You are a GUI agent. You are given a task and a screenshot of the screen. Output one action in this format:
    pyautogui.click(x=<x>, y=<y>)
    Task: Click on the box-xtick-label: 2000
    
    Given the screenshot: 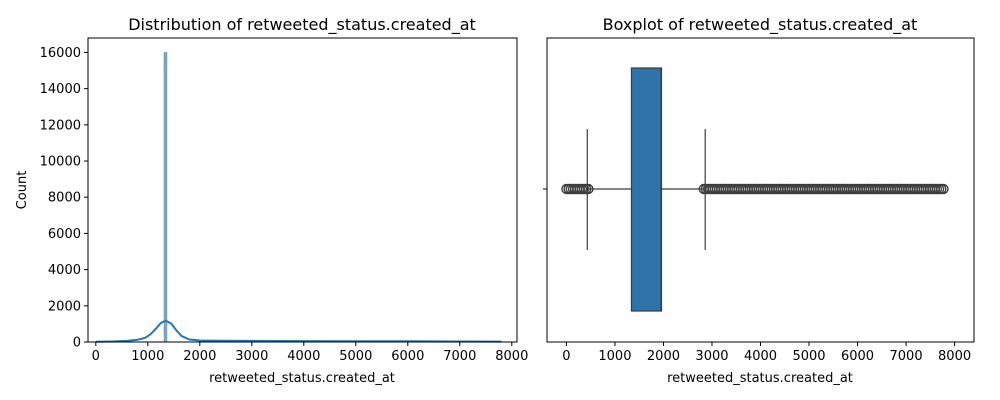 What is the action you would take?
    pyautogui.click(x=663, y=356)
    